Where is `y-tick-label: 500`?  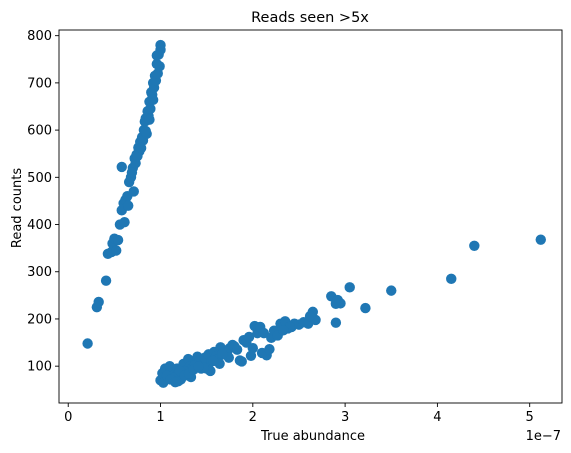
y-tick-label: 500 is located at coordinates (39, 178).